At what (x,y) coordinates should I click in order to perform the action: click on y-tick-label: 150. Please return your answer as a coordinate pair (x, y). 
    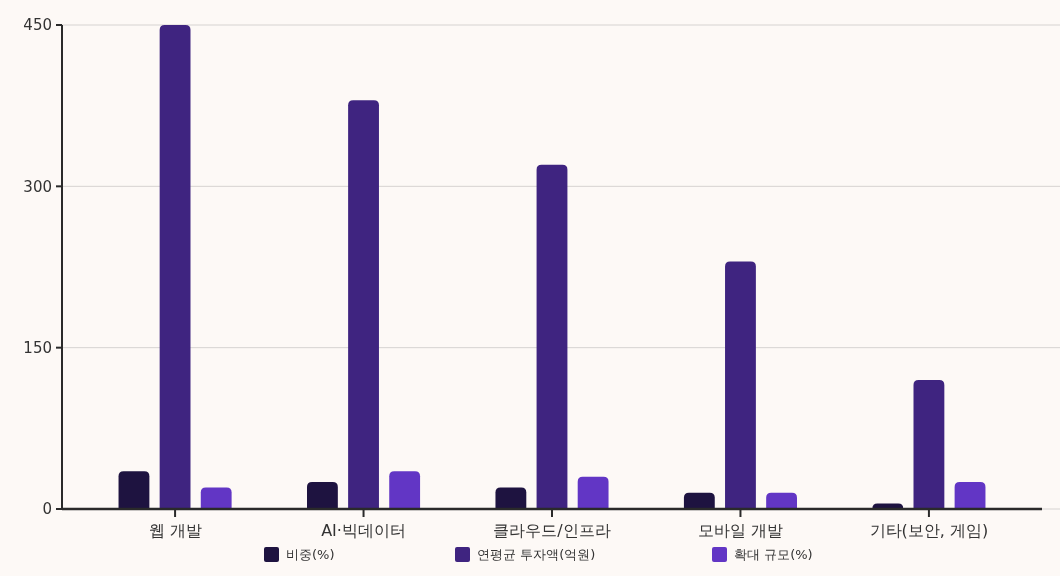
    Looking at the image, I should click on (37, 347).